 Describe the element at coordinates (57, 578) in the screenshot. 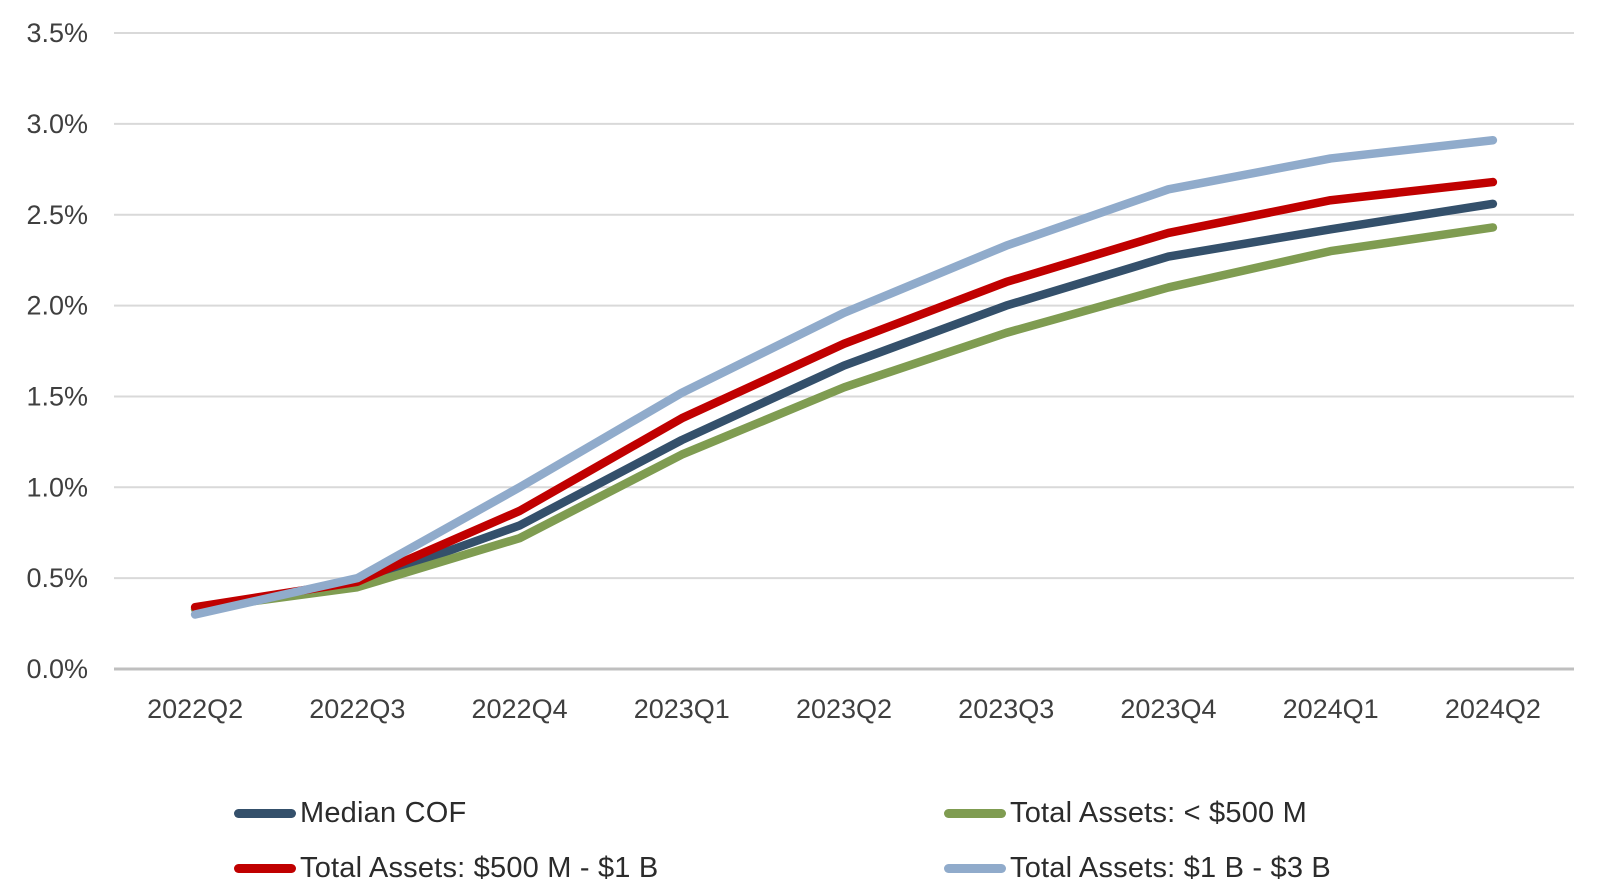

I see `y-tick-label: 0.5%` at that location.